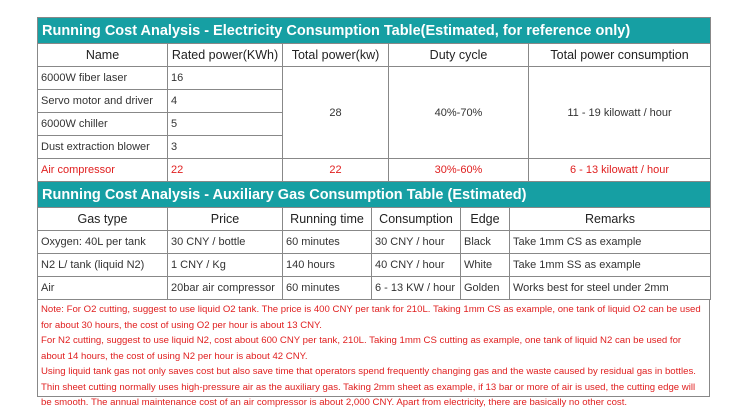 The width and height of the screenshot is (746, 414). Describe the element at coordinates (225, 55) in the screenshot. I see `header-rated-power: Rated power(KWh)` at that location.